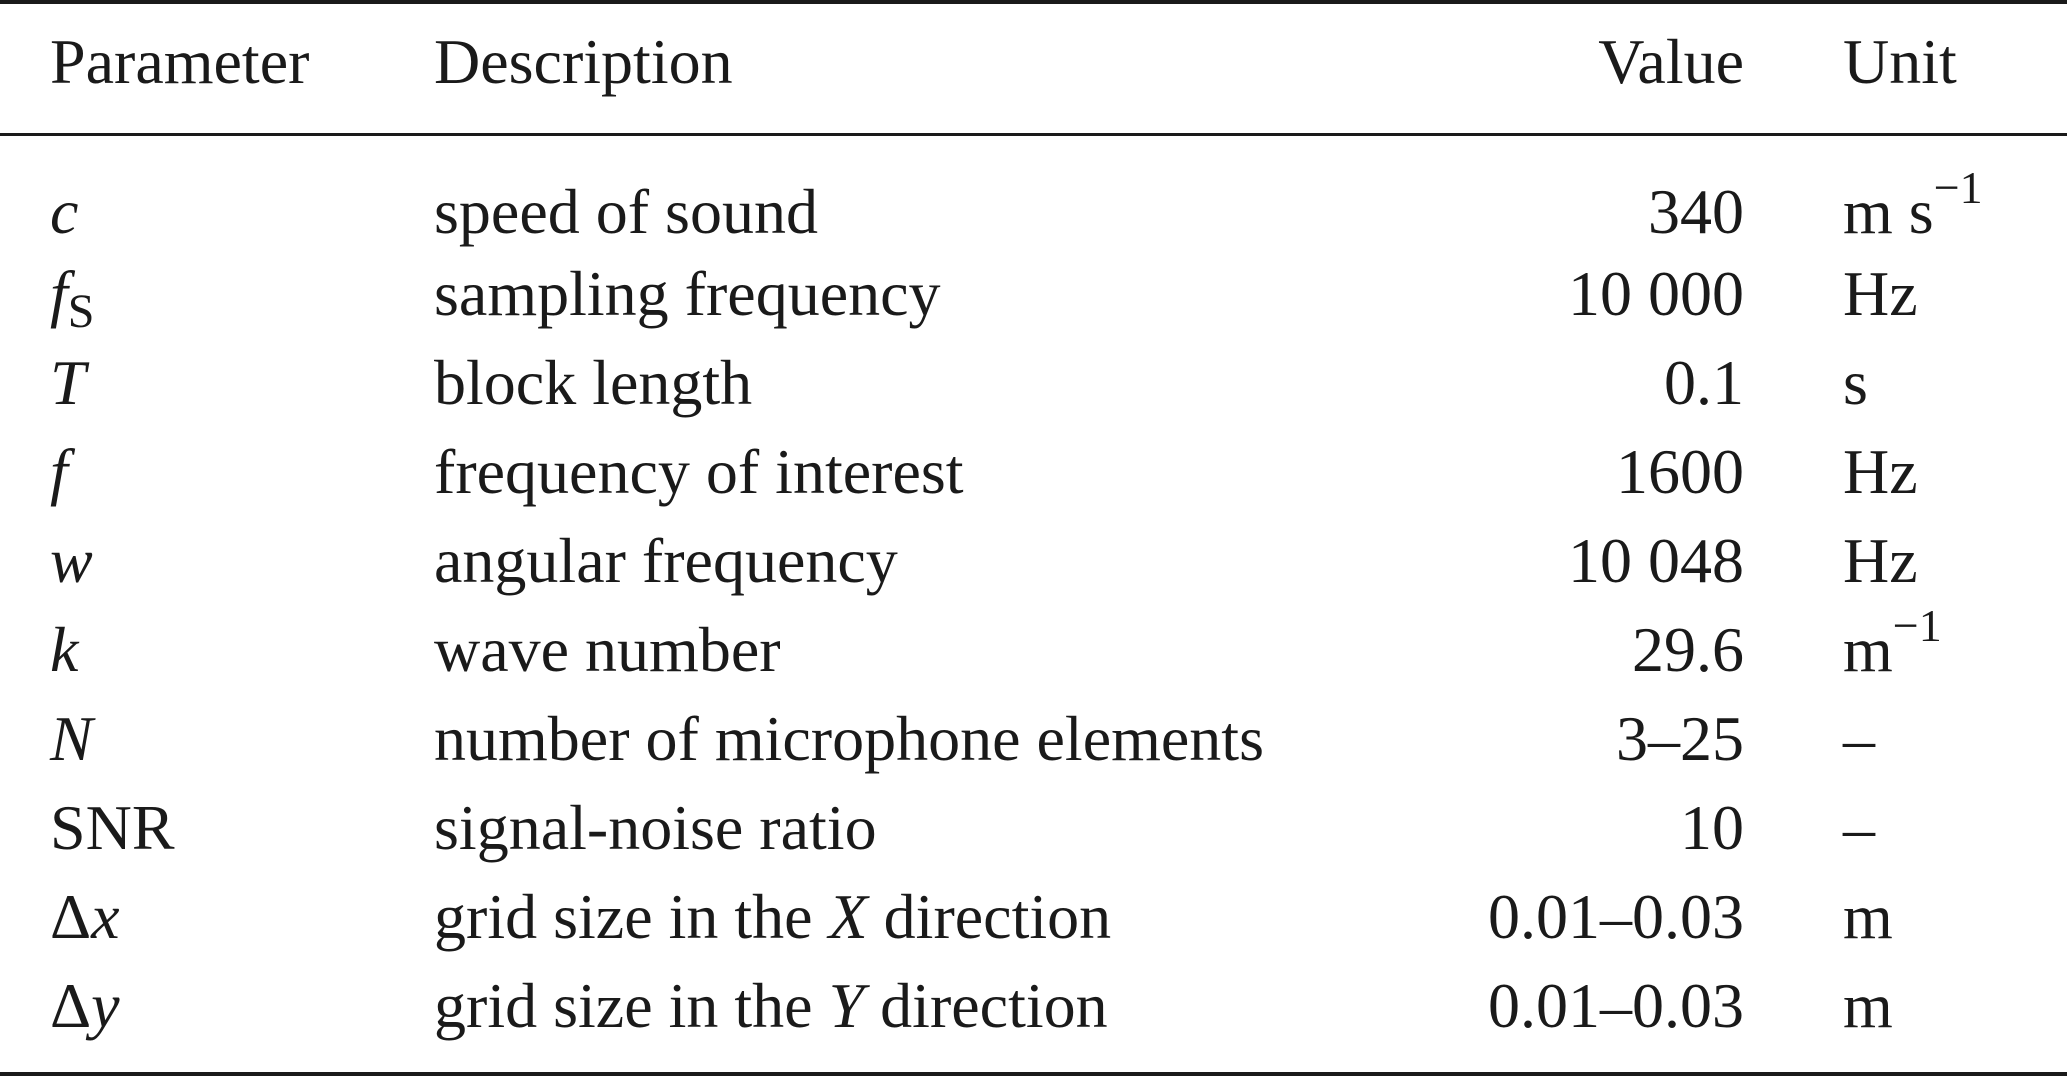  Describe the element at coordinates (1671, 61) in the screenshot. I see `header-value: Value` at that location.